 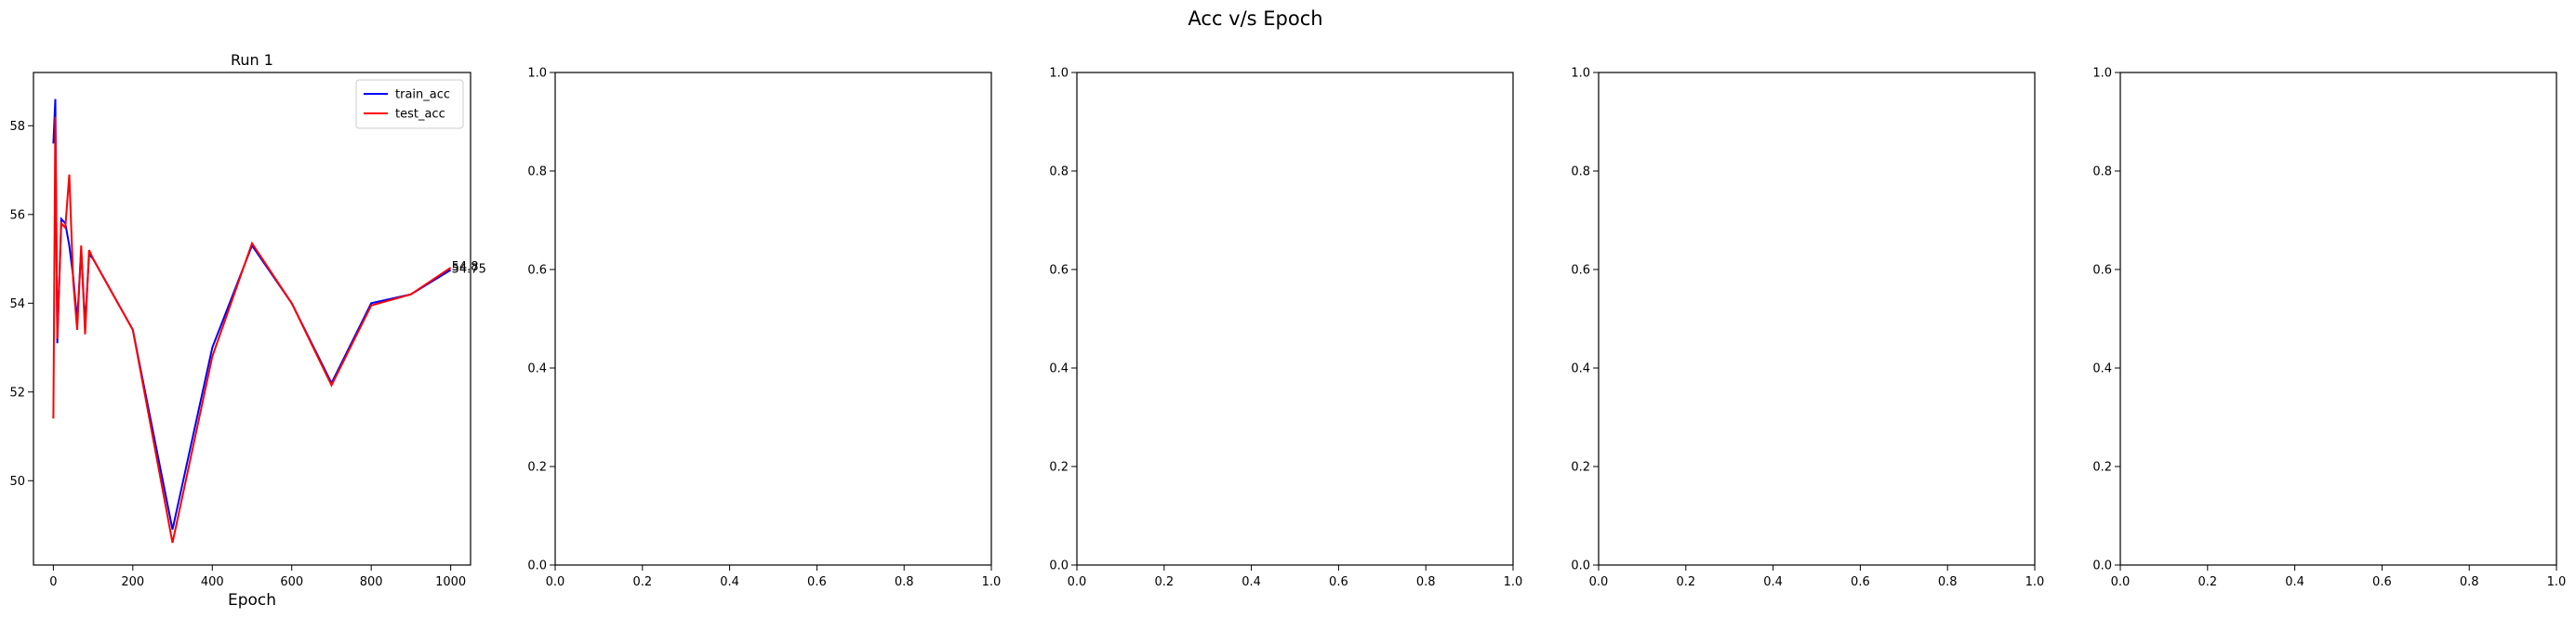 I want to click on y-tick-label: 54, so click(x=17, y=304).